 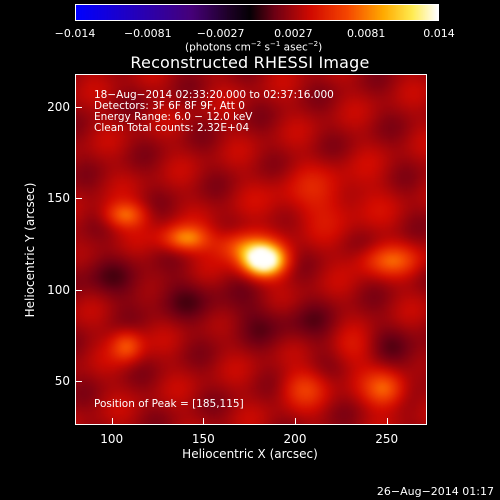 I want to click on x-axis-label: Heliocentric X (arcsec), so click(x=250, y=454).